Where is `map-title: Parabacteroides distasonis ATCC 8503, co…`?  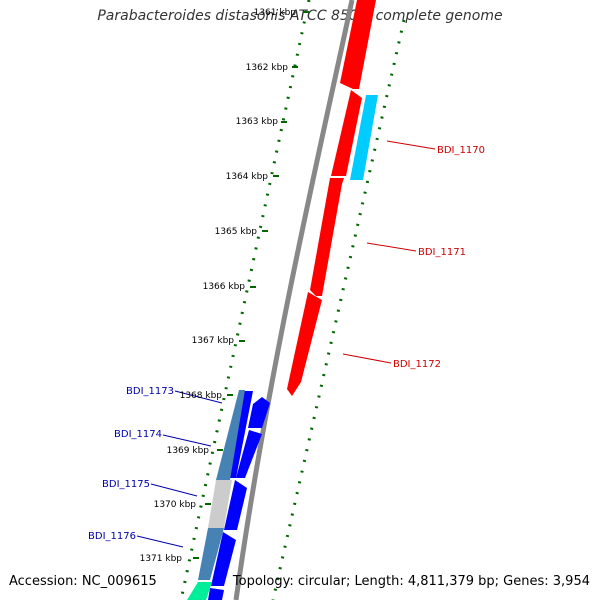 map-title: Parabacteroides distasonis ATCC 8503, co… is located at coordinates (300, 16).